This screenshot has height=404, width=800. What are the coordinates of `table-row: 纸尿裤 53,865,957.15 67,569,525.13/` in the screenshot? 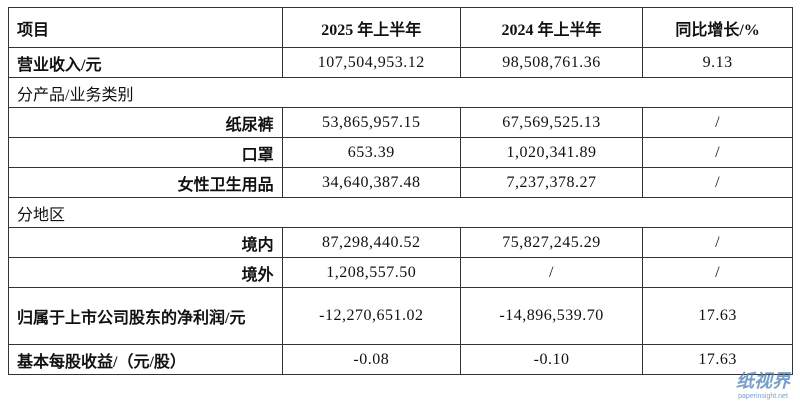 It's located at (400, 122).